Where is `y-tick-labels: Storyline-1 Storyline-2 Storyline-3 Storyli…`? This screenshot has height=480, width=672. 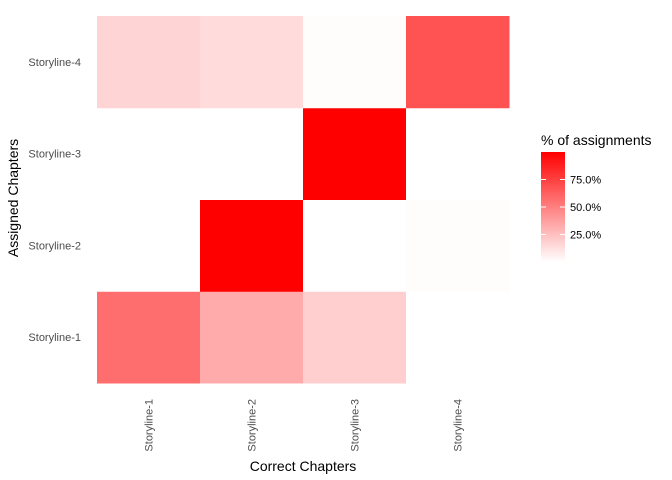
y-tick-labels: Storyline-1 Storyline-2 Storyline-3 Storyli… is located at coordinates (54, 200).